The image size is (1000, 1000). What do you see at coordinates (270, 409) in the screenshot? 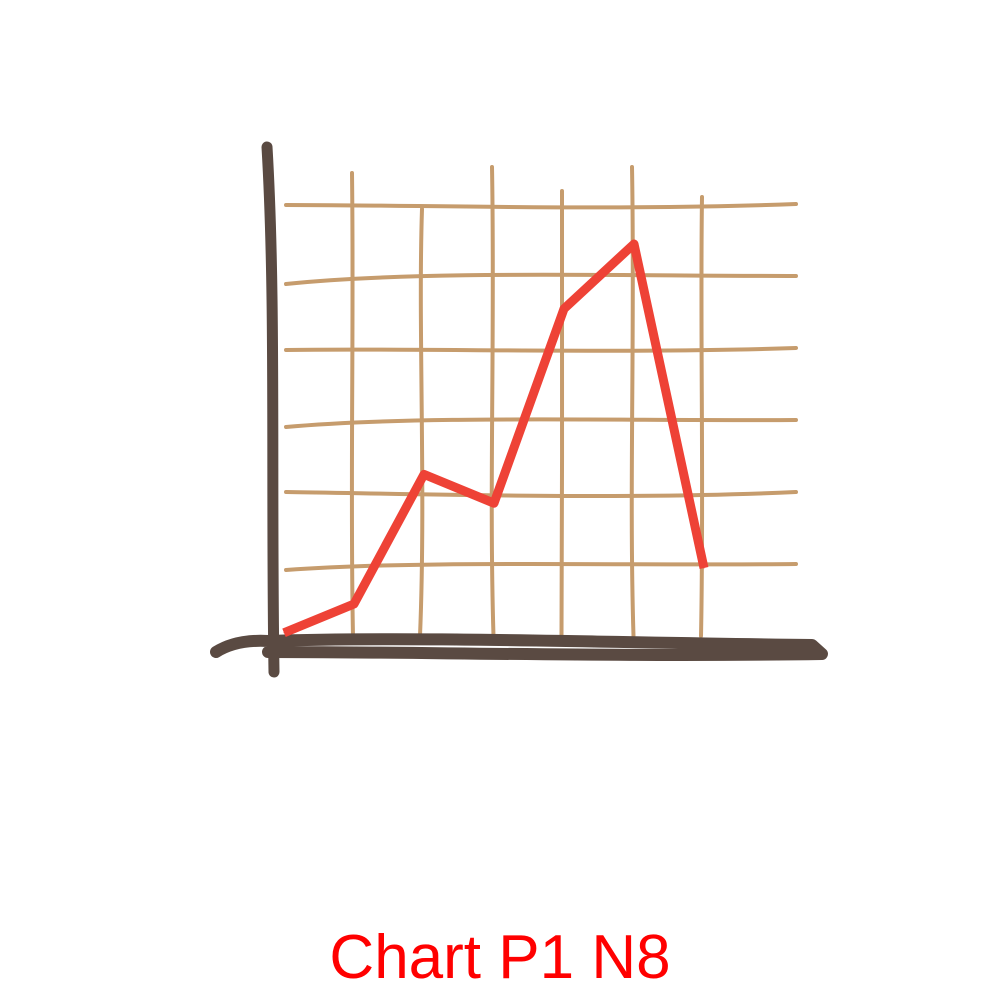
I see `y-axis` at bounding box center [270, 409].